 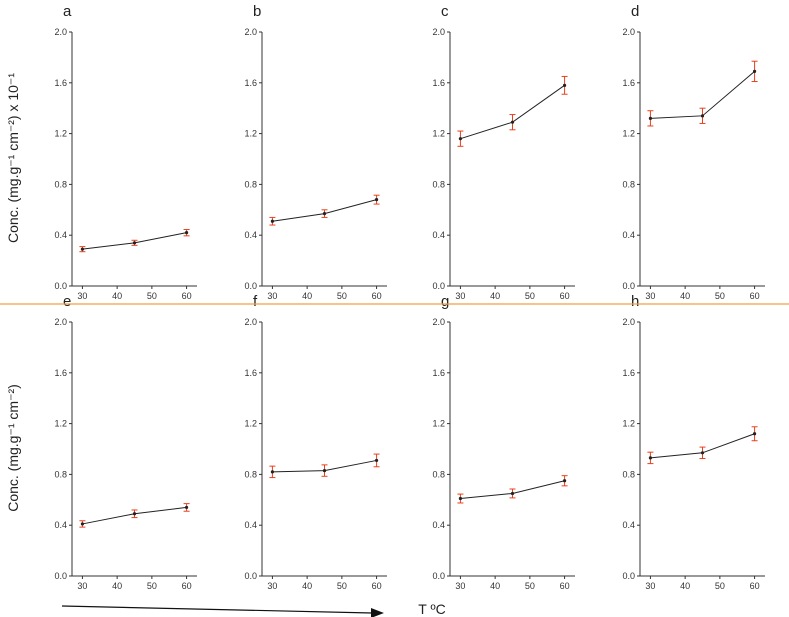 I want to click on panel-label-c: c, so click(x=445, y=11).